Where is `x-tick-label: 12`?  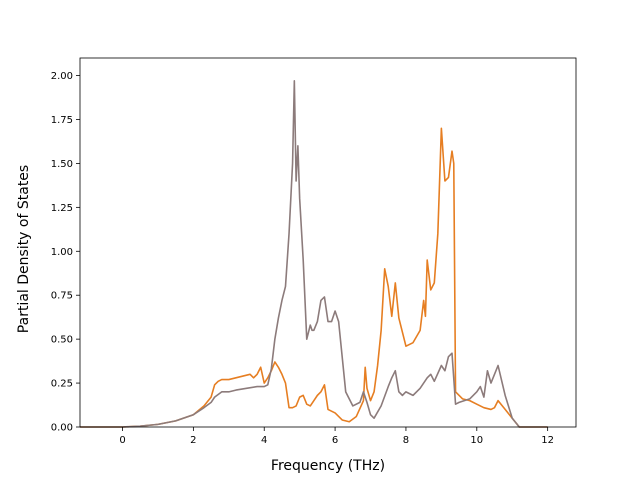 x-tick-label: 12 is located at coordinates (547, 440).